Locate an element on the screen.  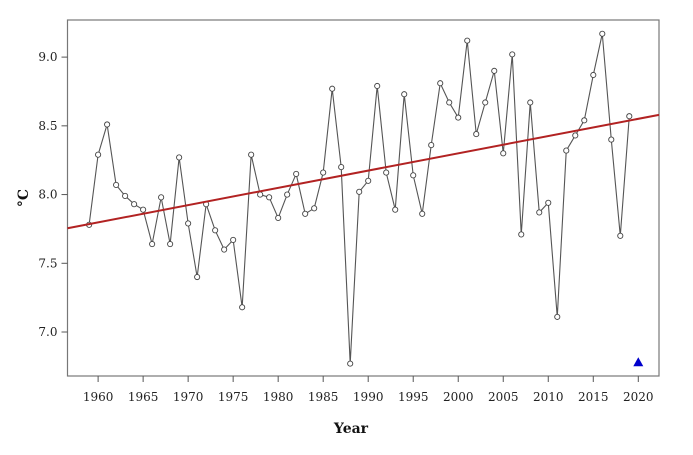
x-tick-label: 2015 is located at coordinates (593, 397).